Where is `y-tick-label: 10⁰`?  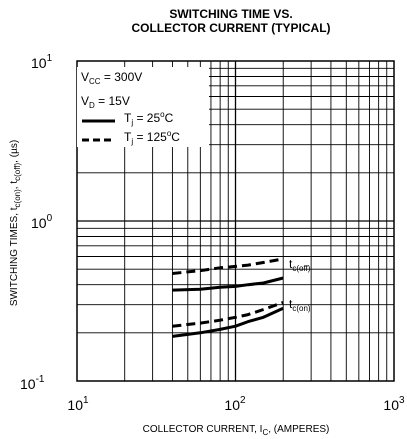
y-tick-label: 10⁰ is located at coordinates (42, 222).